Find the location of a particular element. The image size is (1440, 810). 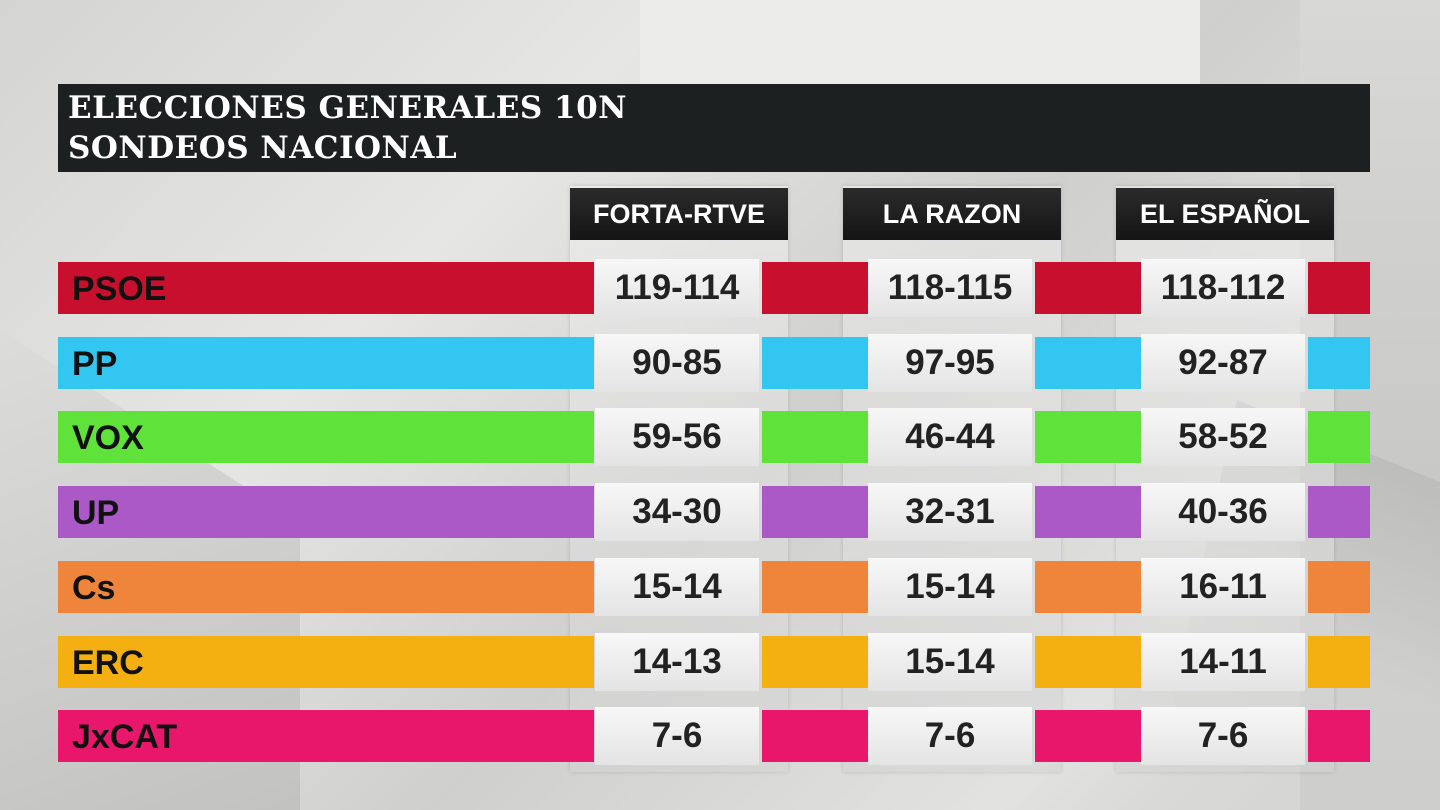

seat-range-cell: 14-13 is located at coordinates (677, 662).